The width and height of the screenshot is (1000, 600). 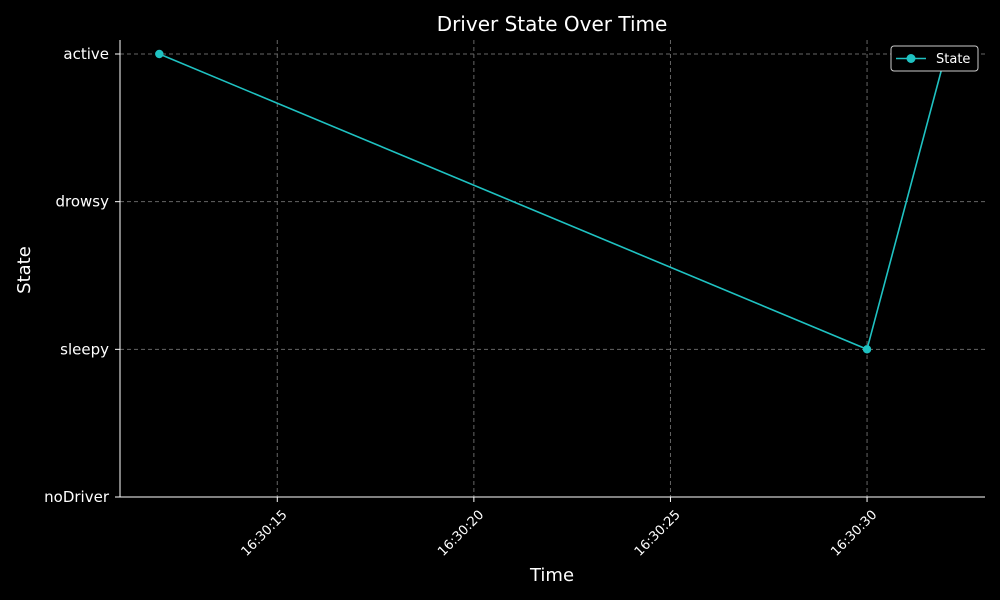 What do you see at coordinates (24, 270) in the screenshot?
I see `y-axis-label: State` at bounding box center [24, 270].